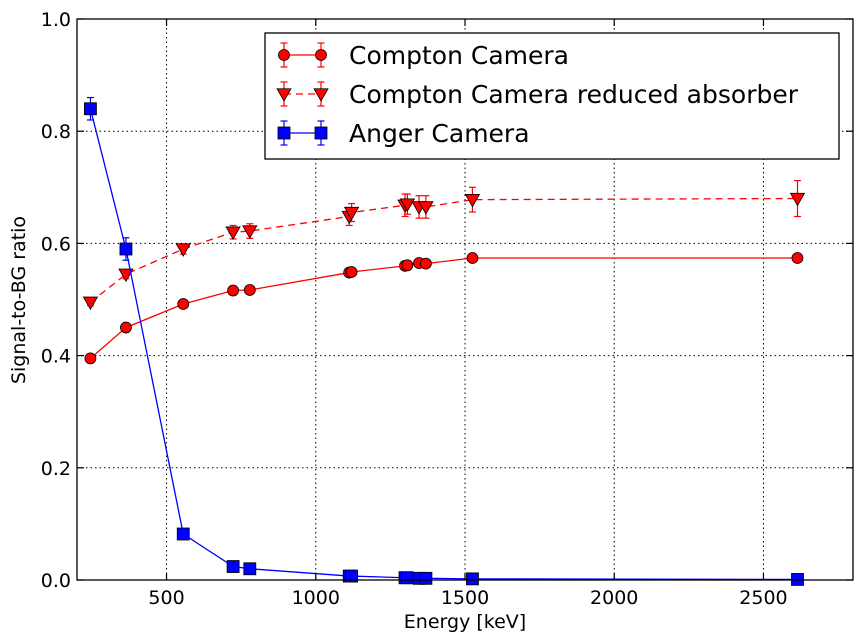  What do you see at coordinates (56, 581) in the screenshot?
I see `y-tick-label: 0.0` at bounding box center [56, 581].